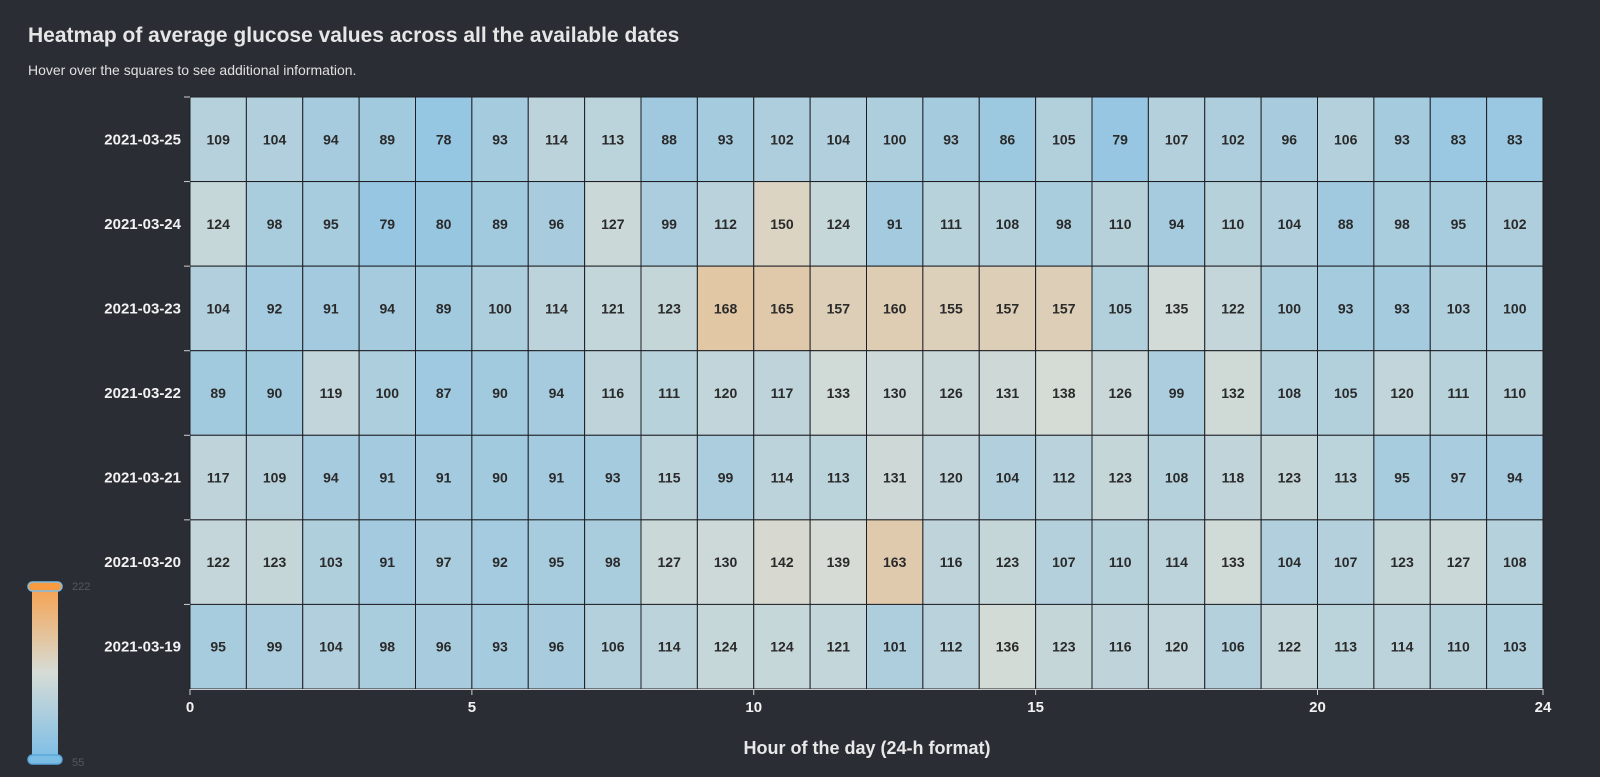  What do you see at coordinates (45, 759) in the screenshot?
I see `legend-min-handle` at bounding box center [45, 759].